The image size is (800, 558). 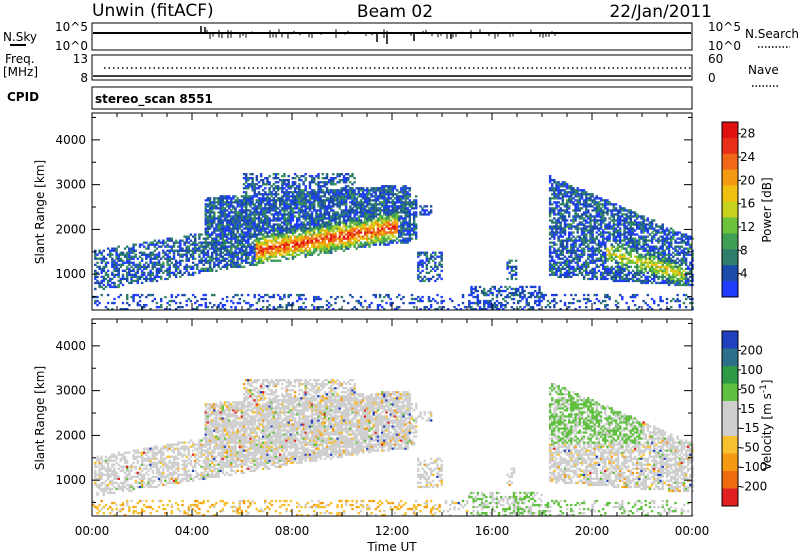 What do you see at coordinates (724, 46) in the screenshot?
I see `nsearch-lo: 10^0` at bounding box center [724, 46].